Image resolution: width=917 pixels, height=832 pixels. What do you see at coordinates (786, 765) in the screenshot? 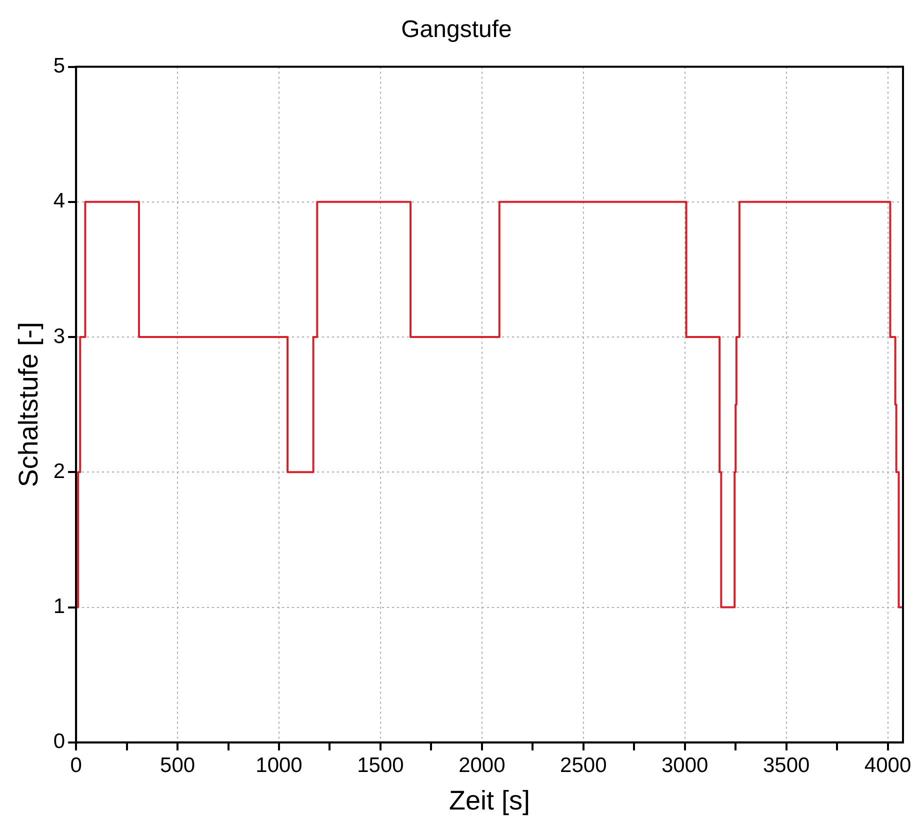
I see `x-tick-label: 3500` at bounding box center [786, 765].